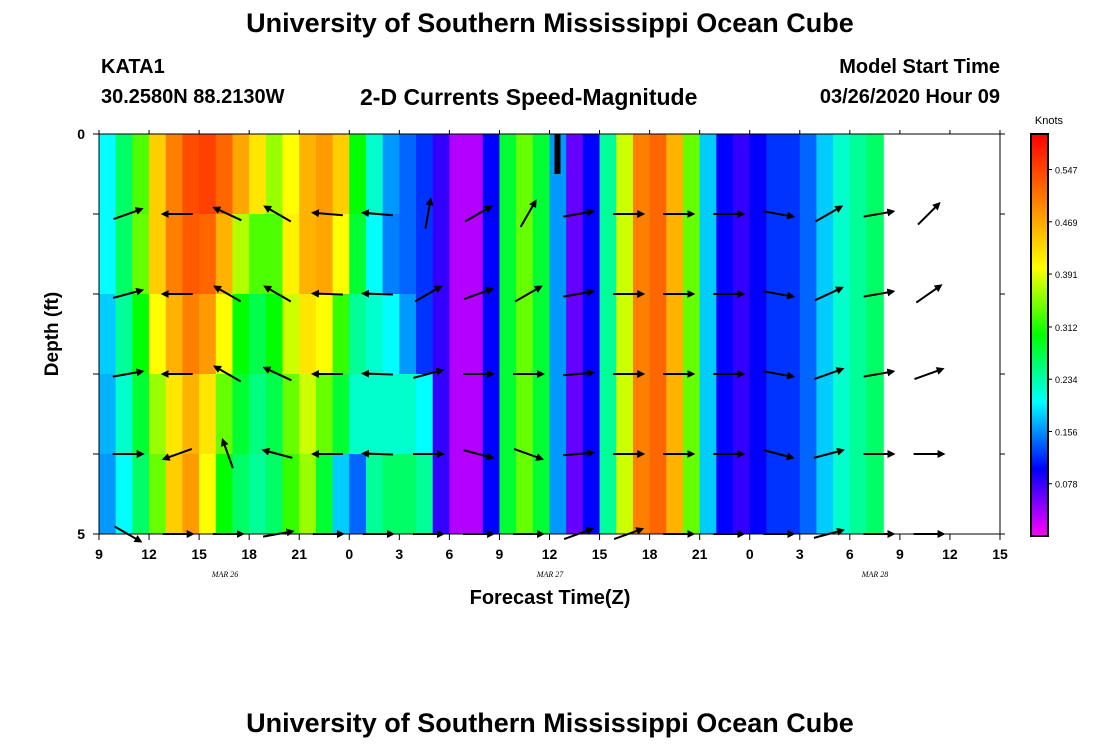 Image resolution: width=1100 pixels, height=750 pixels. I want to click on date-label: MAR 28, so click(874, 574).